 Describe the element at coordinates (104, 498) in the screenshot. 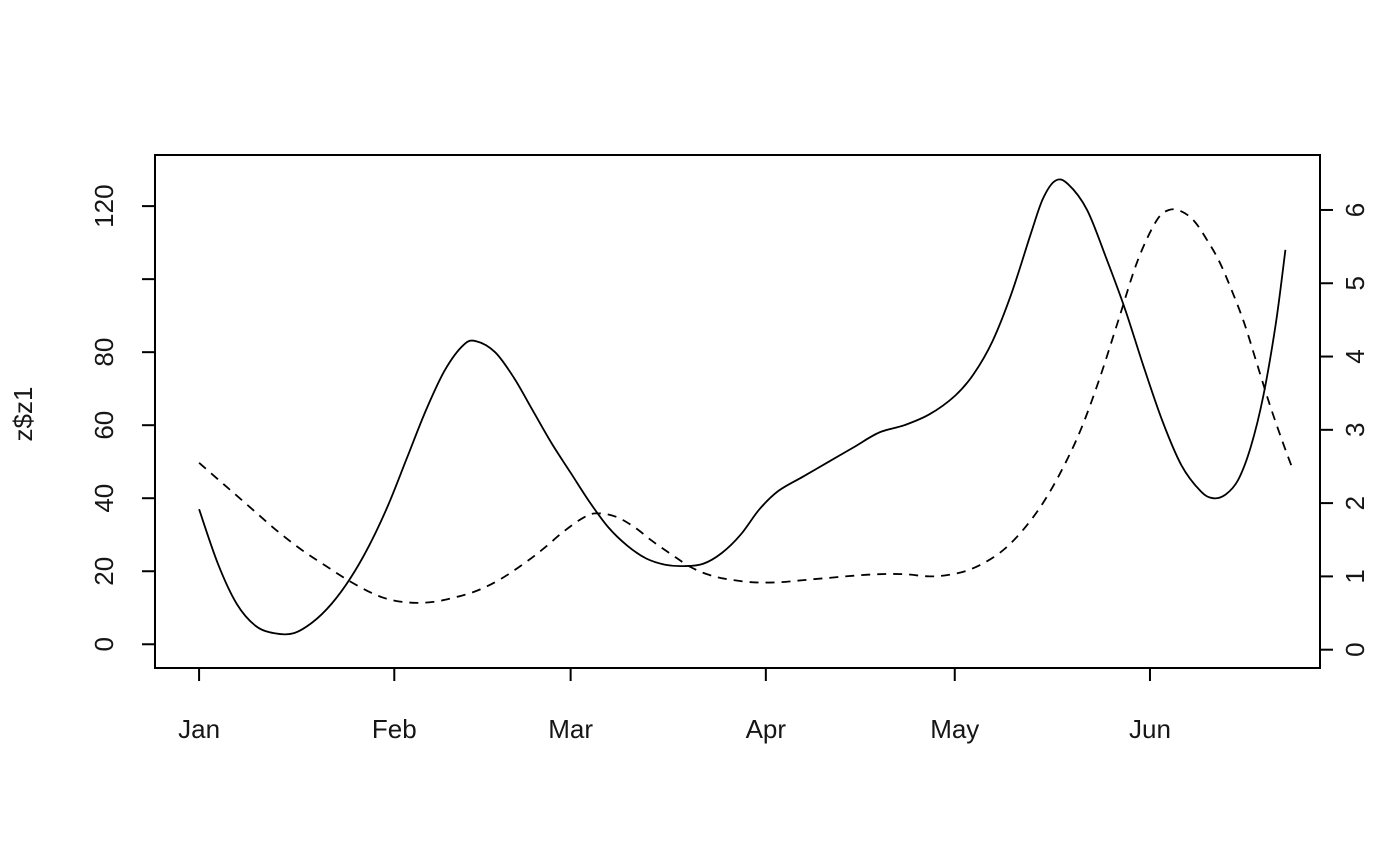

I see `left-tick-label: 40` at that location.